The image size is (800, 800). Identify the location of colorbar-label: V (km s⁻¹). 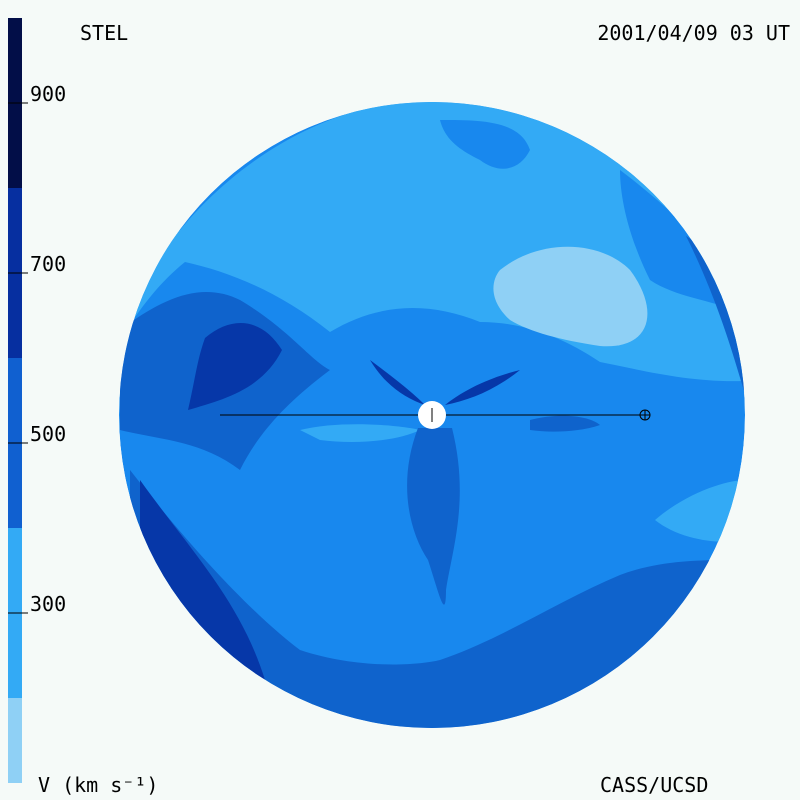
(98, 785).